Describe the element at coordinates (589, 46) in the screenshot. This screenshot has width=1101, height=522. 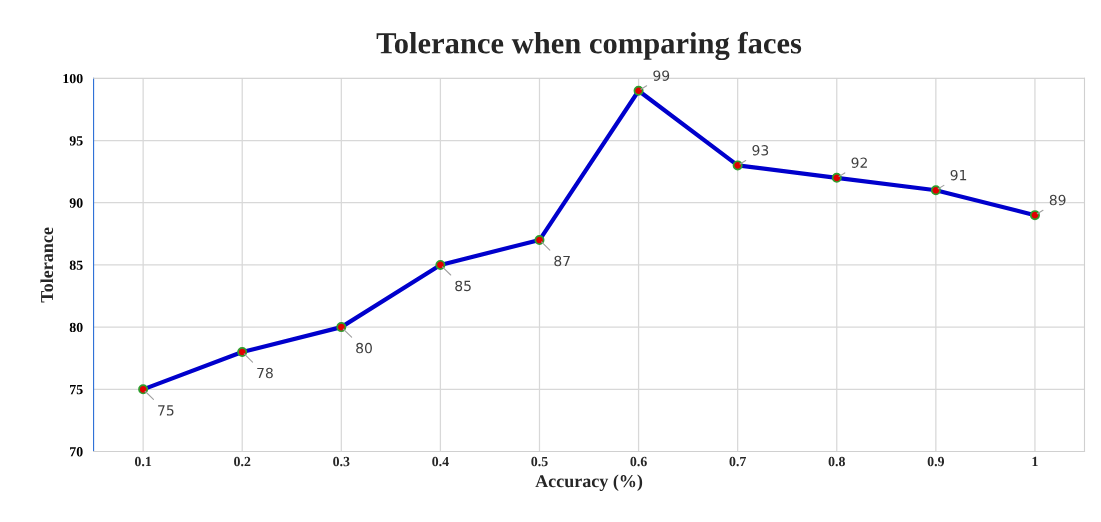
I see `chart-title: Tolerance when comparing faces` at that location.